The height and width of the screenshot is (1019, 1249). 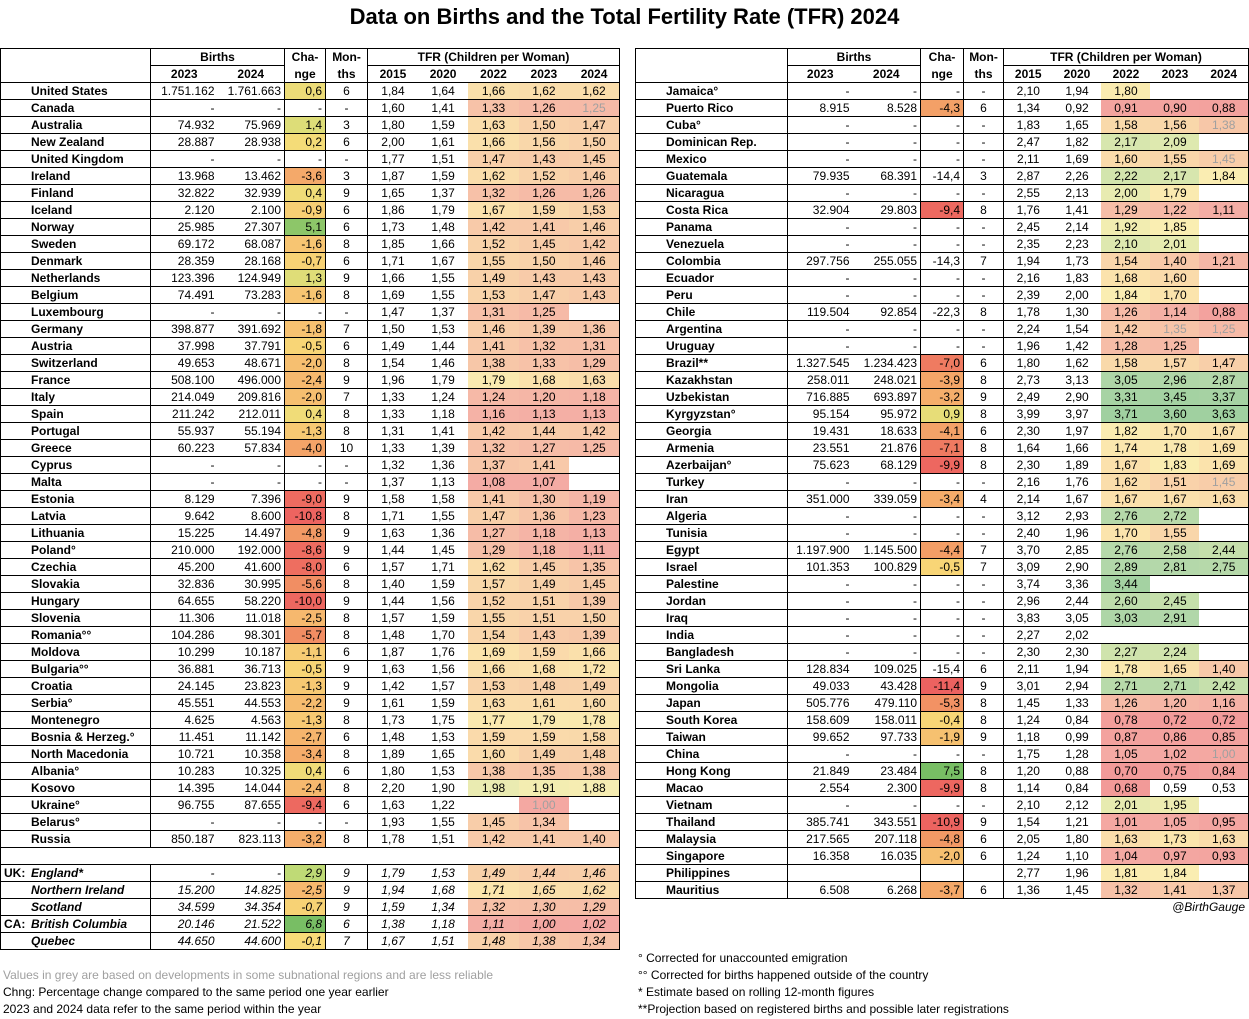 What do you see at coordinates (711, 193) in the screenshot?
I see `country-name: Nicaragua` at bounding box center [711, 193].